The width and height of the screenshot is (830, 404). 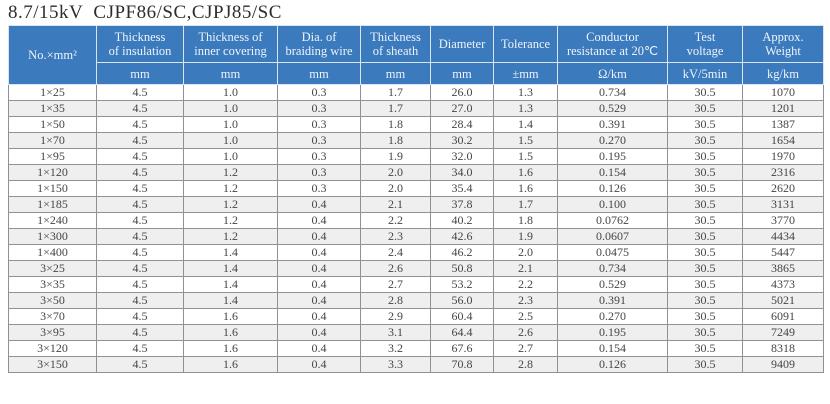 What do you see at coordinates (783, 332) in the screenshot?
I see `table-cell: 7249` at bounding box center [783, 332].